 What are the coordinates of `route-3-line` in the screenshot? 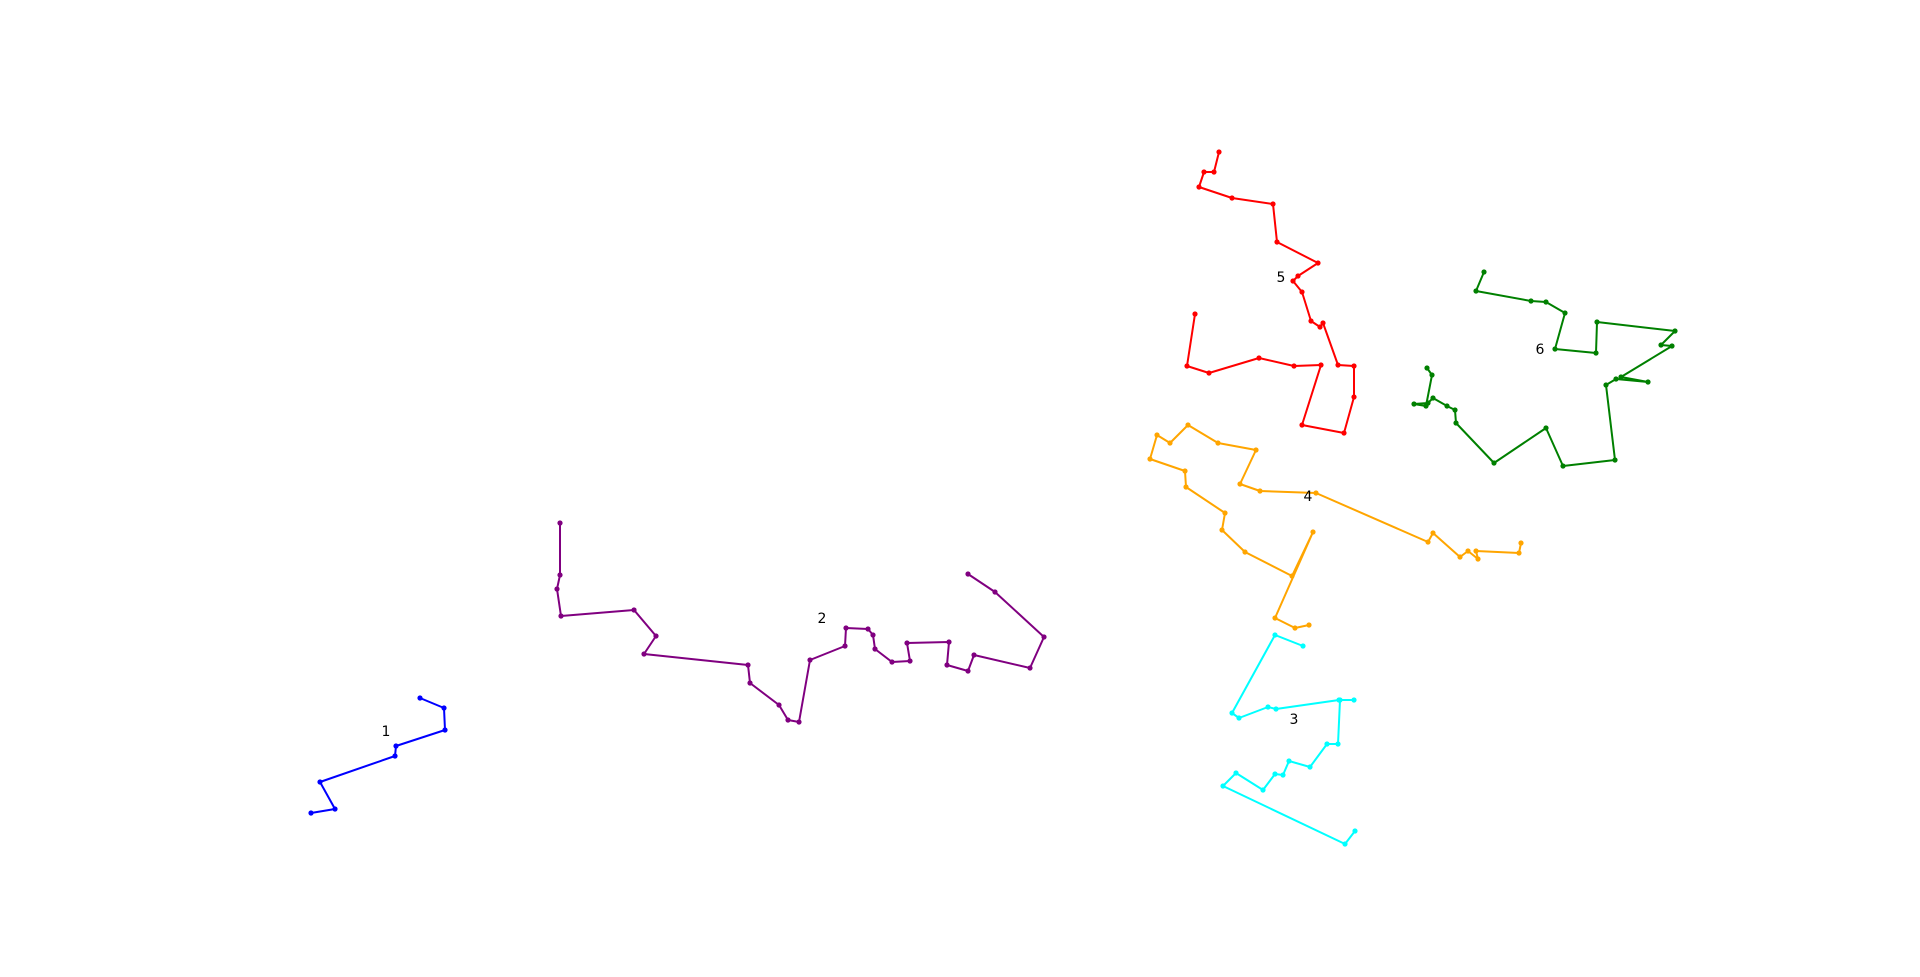 It's located at (1289, 739).